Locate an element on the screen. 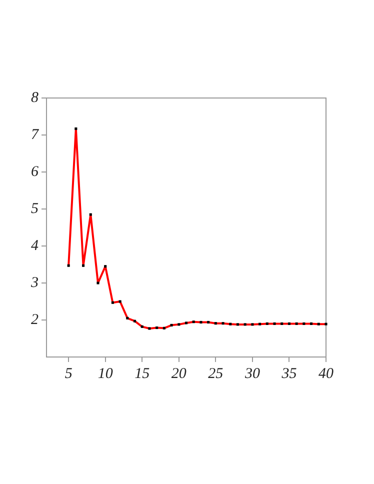 The image size is (374, 484). y-tick-label: 2 is located at coordinates (35, 320).